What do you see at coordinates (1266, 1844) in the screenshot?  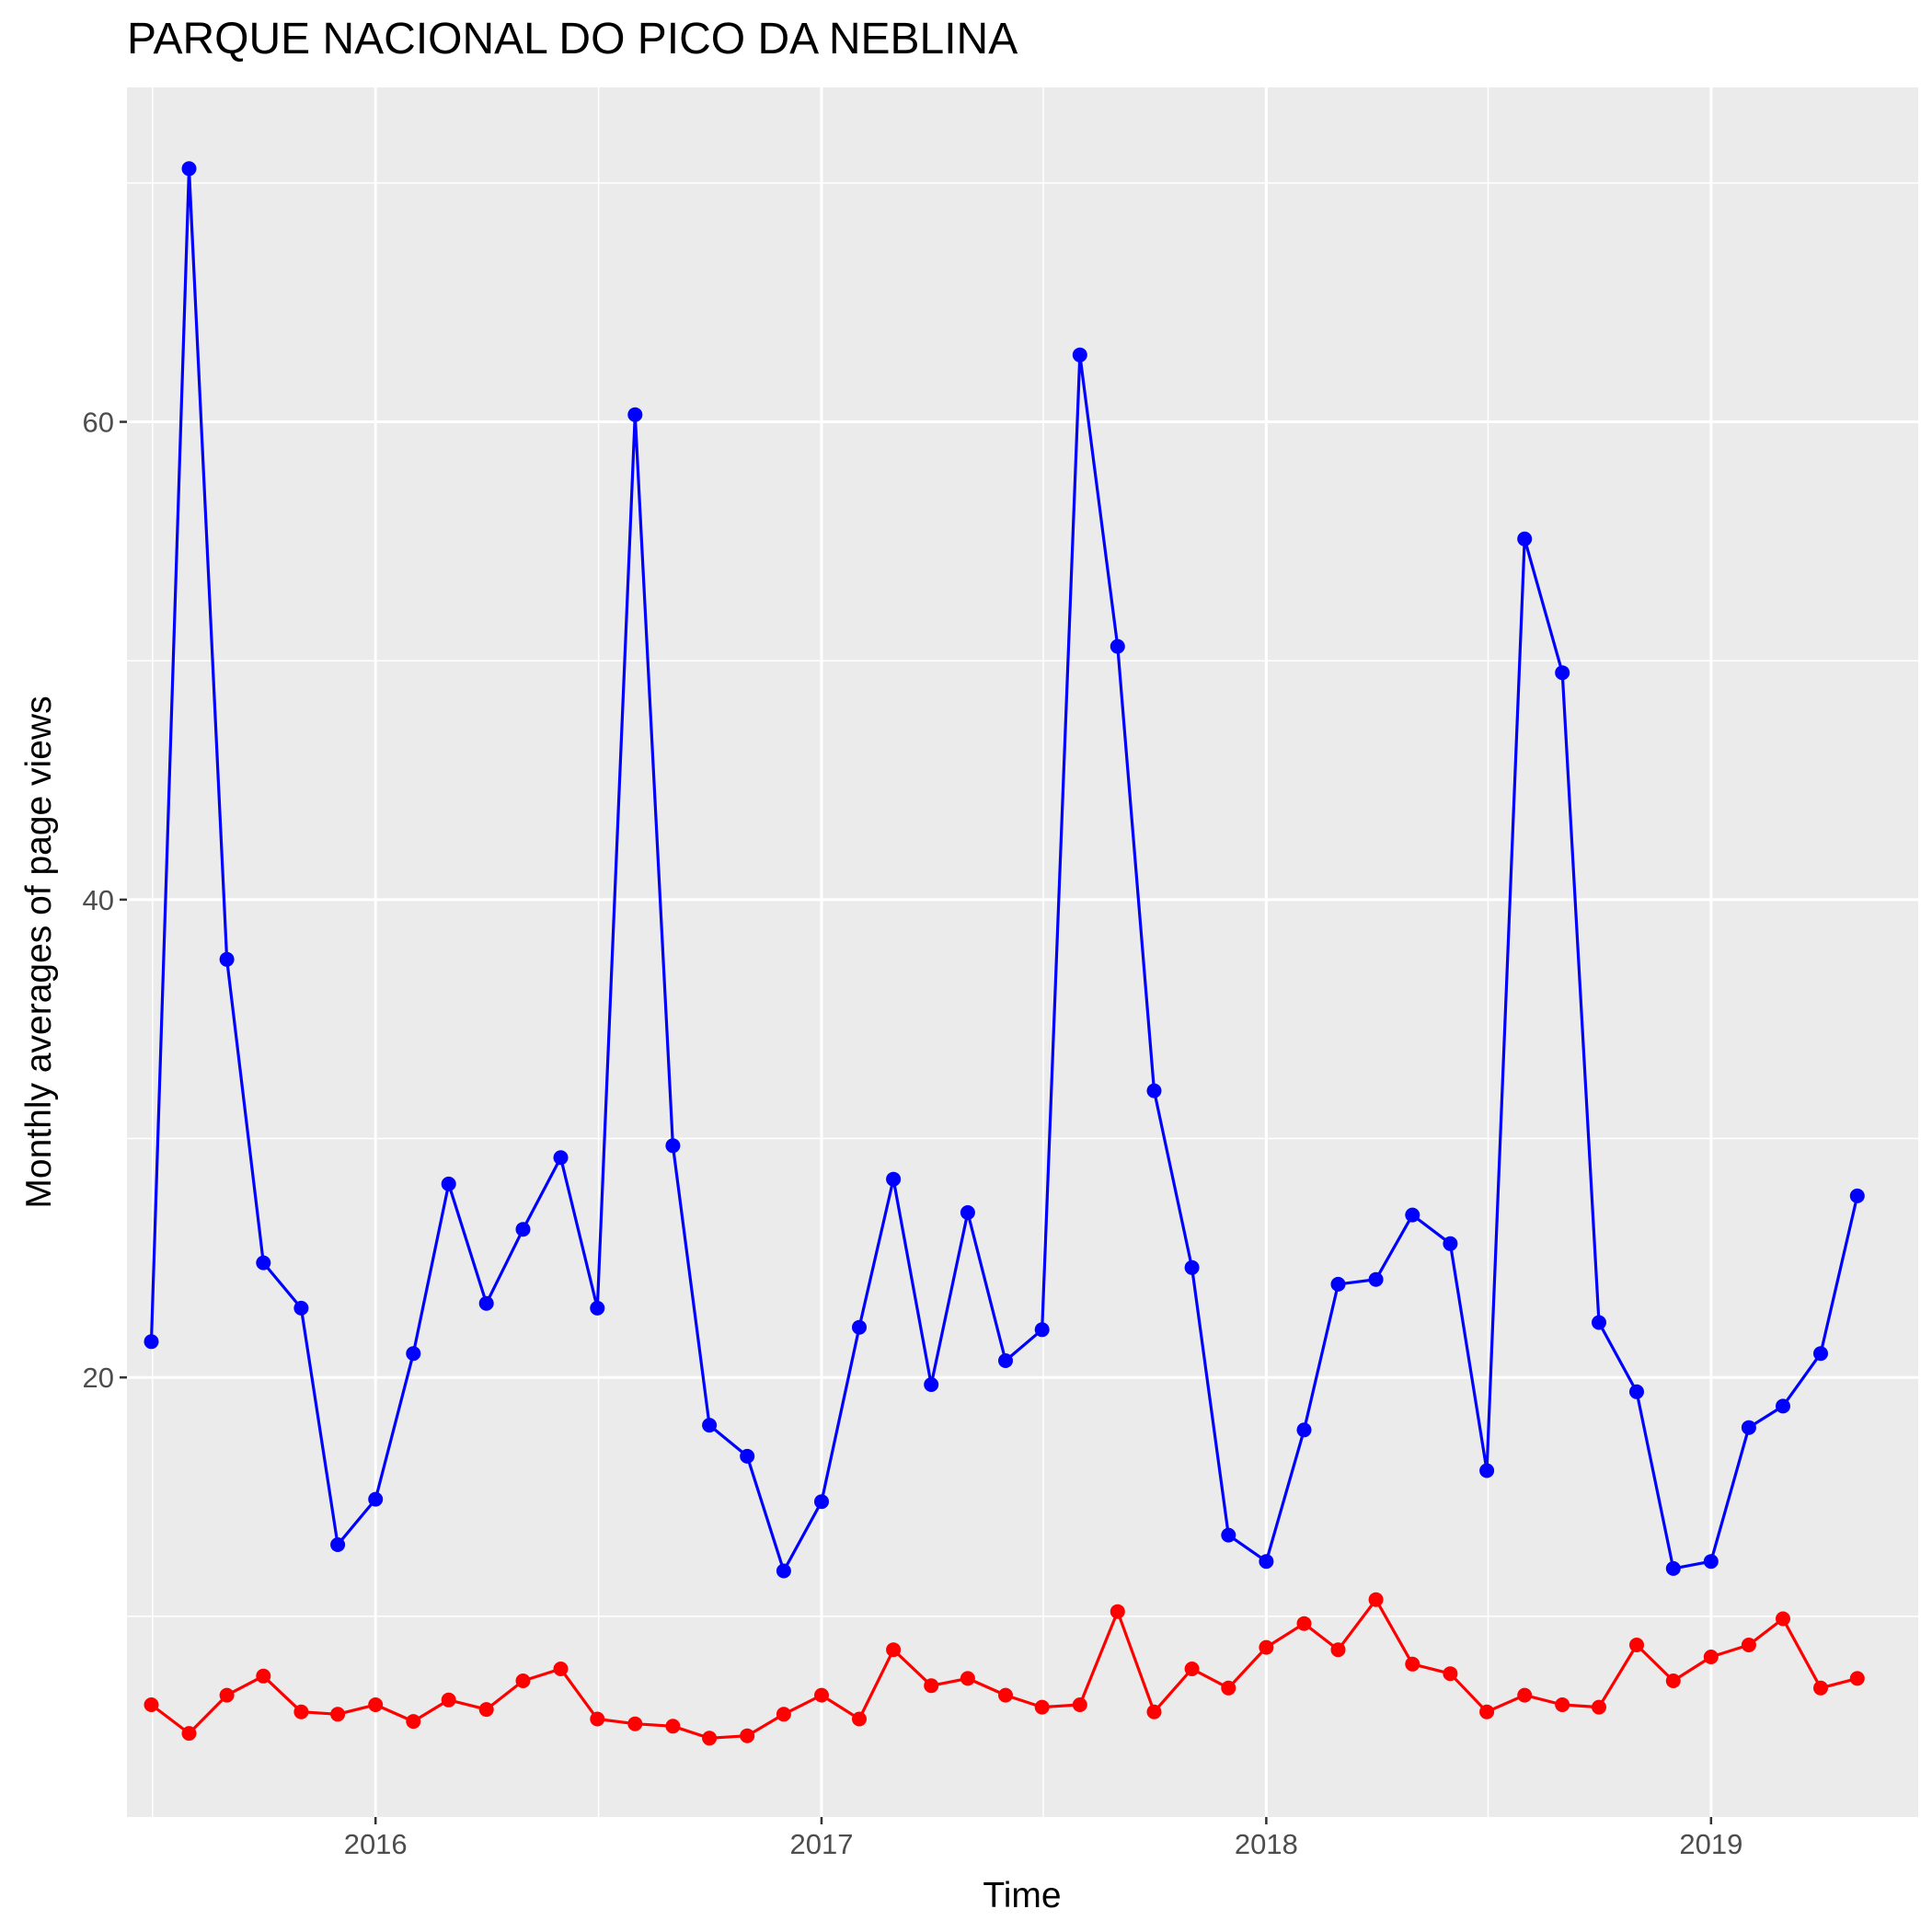 I see `x-tick-label: 2018` at bounding box center [1266, 1844].